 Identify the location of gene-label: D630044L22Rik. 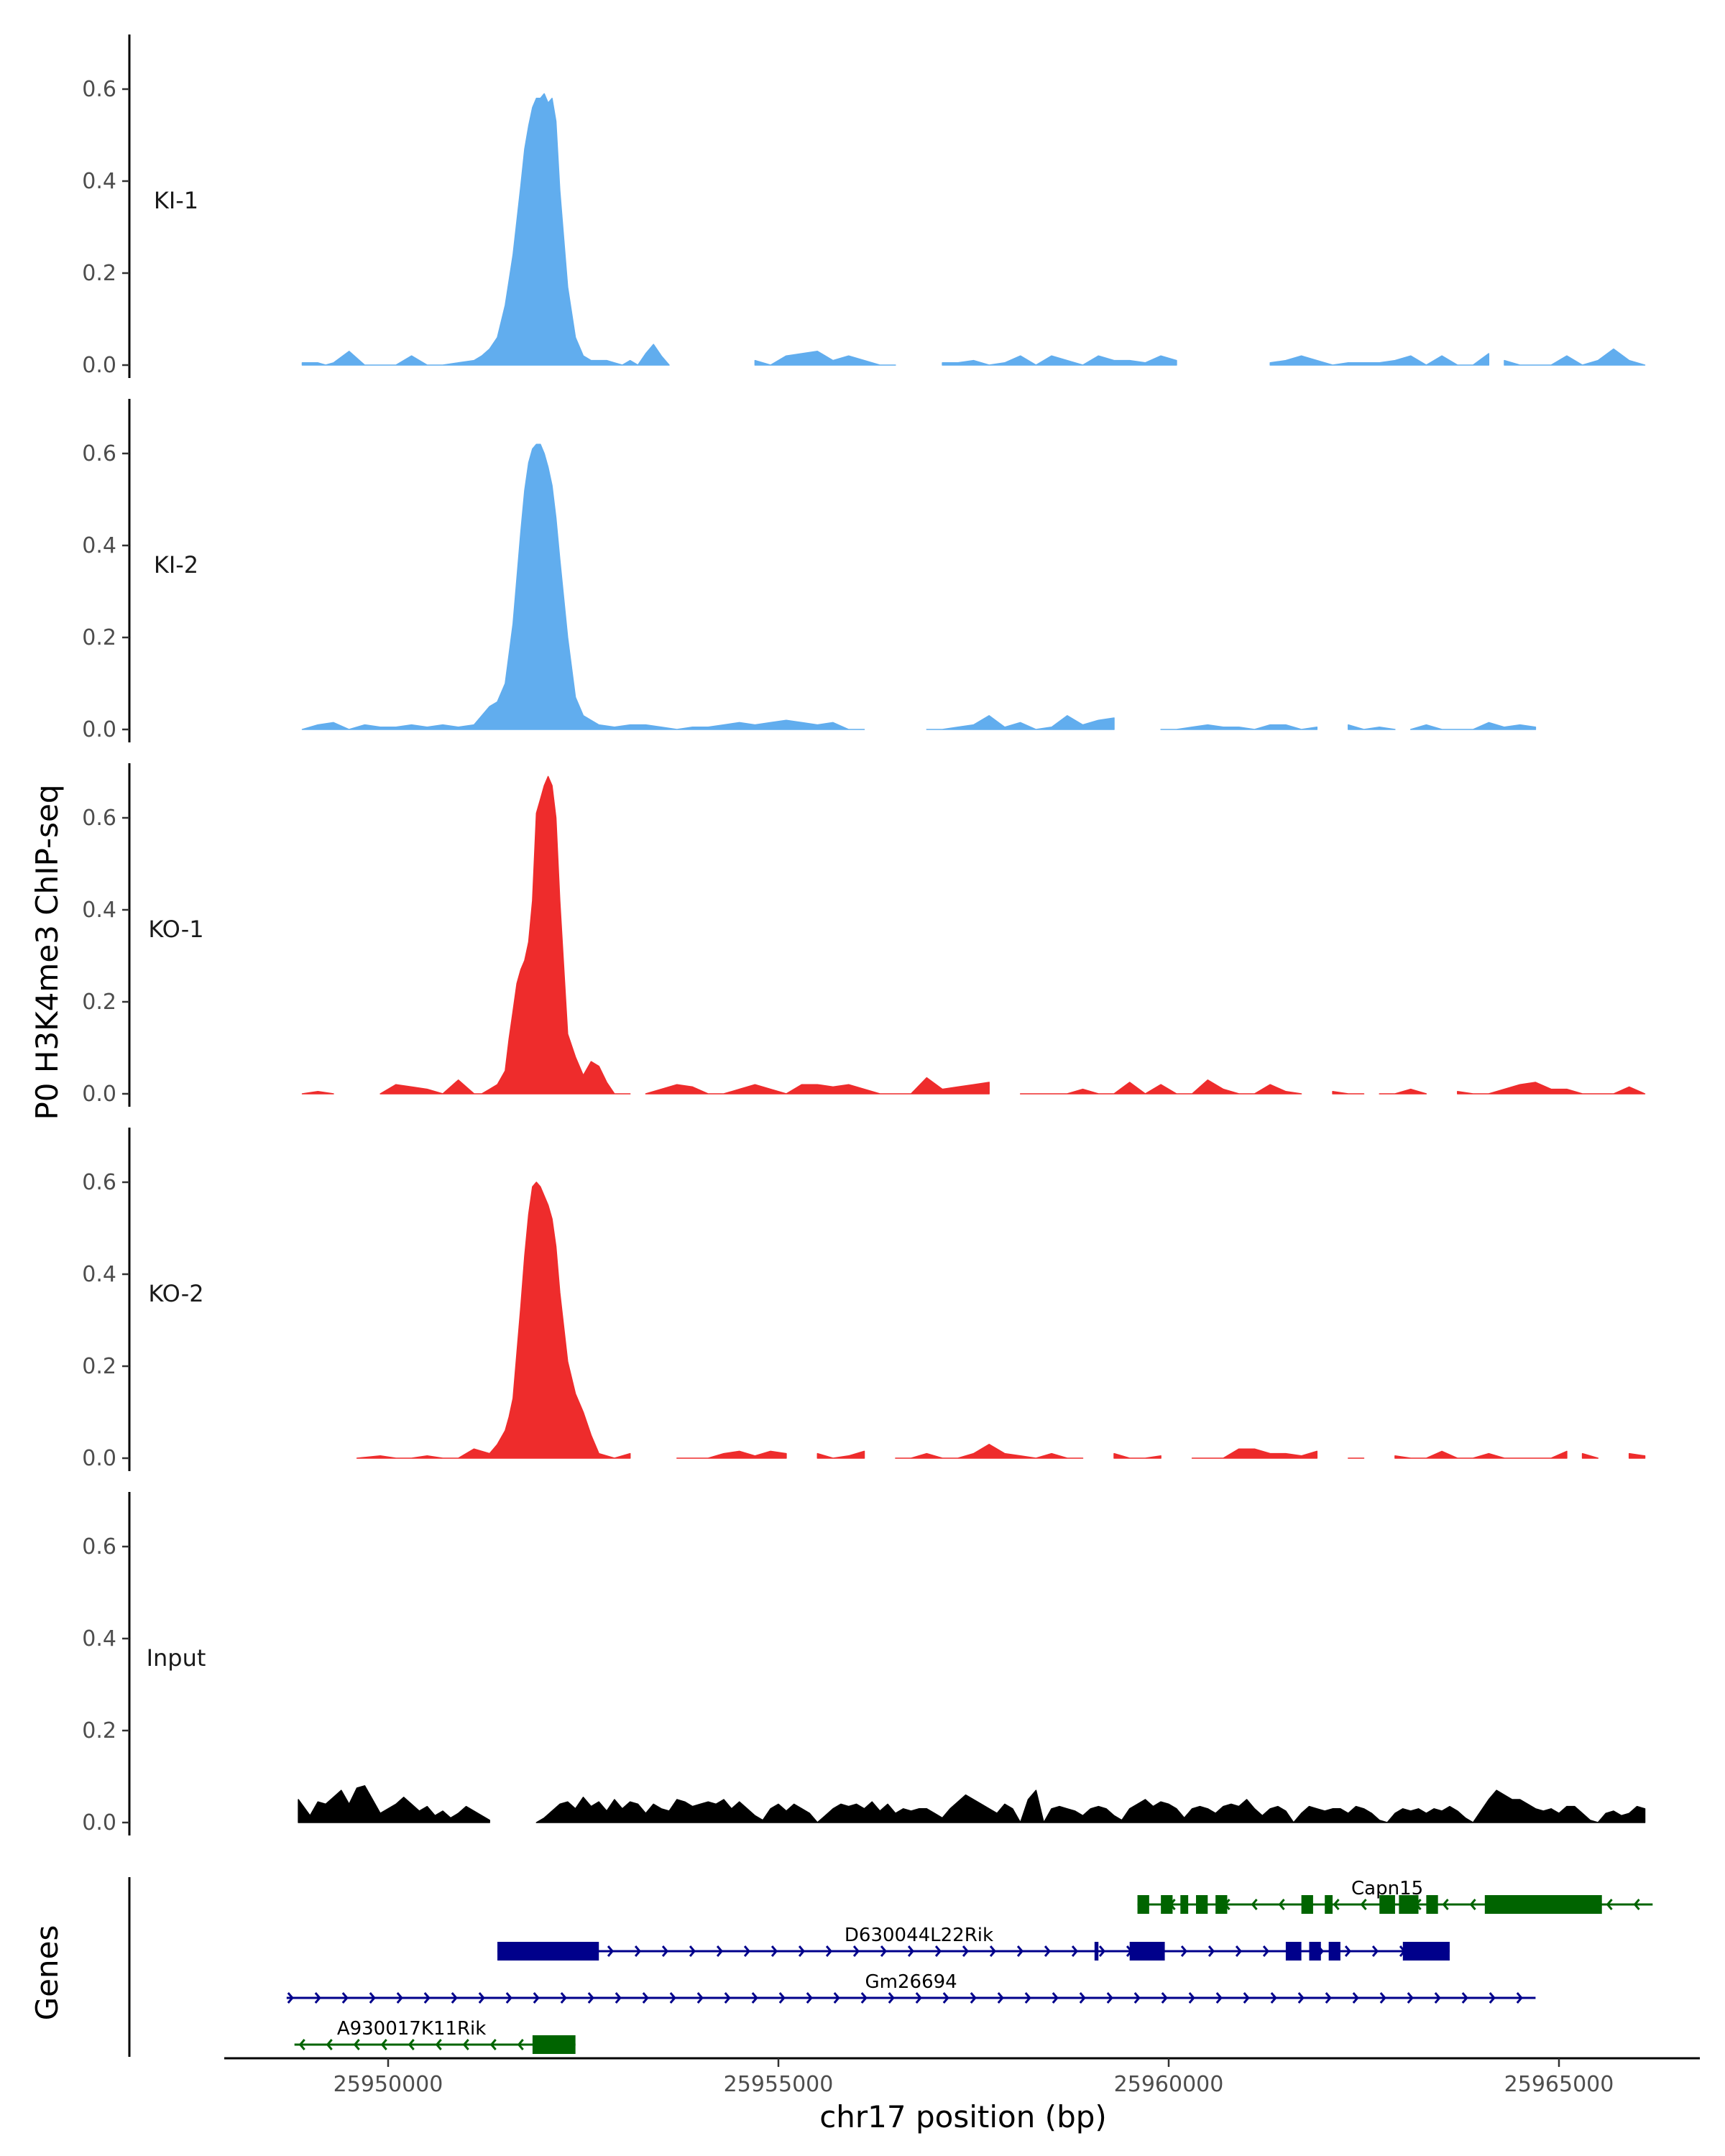
(919, 1936).